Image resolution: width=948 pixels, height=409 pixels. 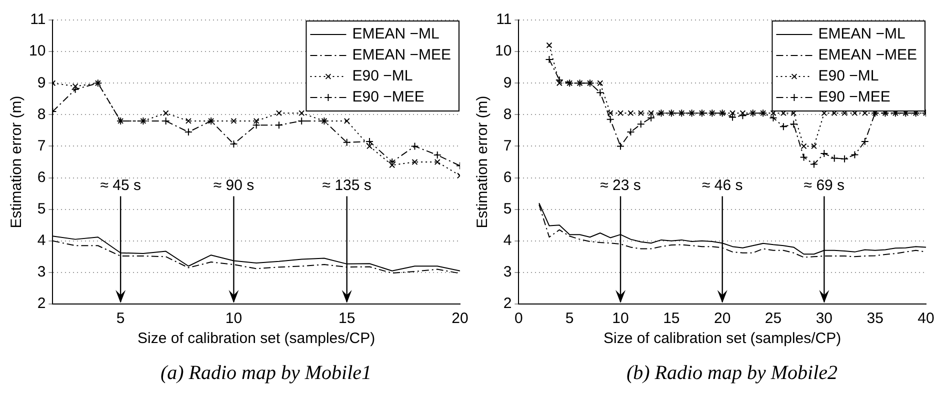 What do you see at coordinates (620, 185) in the screenshot?
I see `annotation: ≈ 23 s` at bounding box center [620, 185].